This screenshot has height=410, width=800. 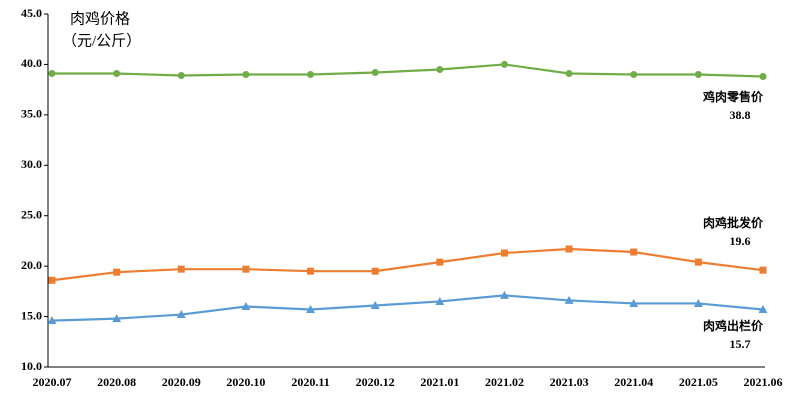 I want to click on x-tick-label: 2020.10, so click(x=245, y=382).